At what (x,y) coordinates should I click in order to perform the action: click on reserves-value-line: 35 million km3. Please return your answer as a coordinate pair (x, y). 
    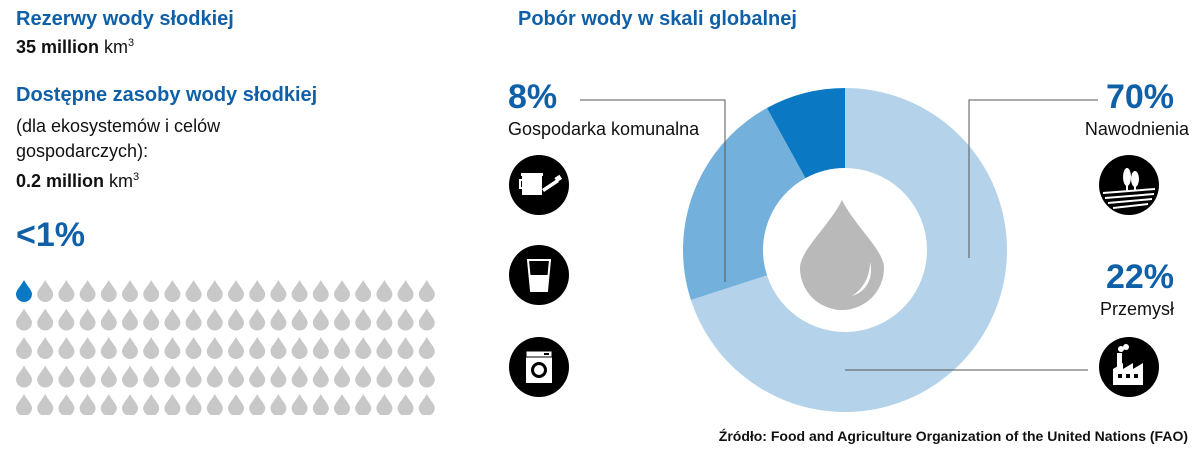
    Looking at the image, I should click on (75, 47).